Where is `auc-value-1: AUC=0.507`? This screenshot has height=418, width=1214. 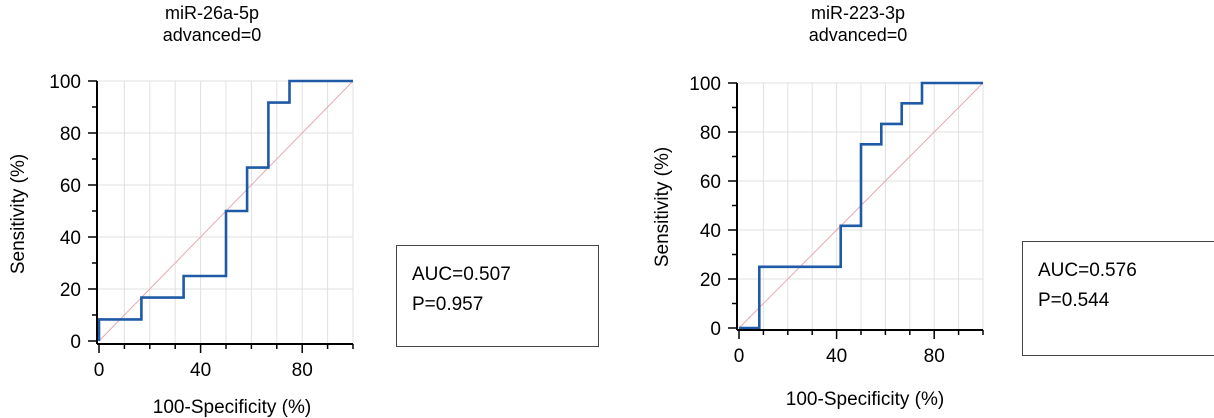 auc-value-1: AUC=0.507 is located at coordinates (461, 274).